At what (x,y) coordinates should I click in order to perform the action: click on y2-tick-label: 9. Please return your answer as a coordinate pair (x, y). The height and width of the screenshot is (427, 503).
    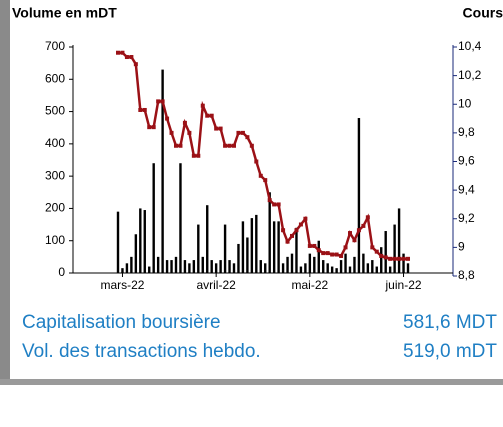
    Looking at the image, I should click on (461, 247).